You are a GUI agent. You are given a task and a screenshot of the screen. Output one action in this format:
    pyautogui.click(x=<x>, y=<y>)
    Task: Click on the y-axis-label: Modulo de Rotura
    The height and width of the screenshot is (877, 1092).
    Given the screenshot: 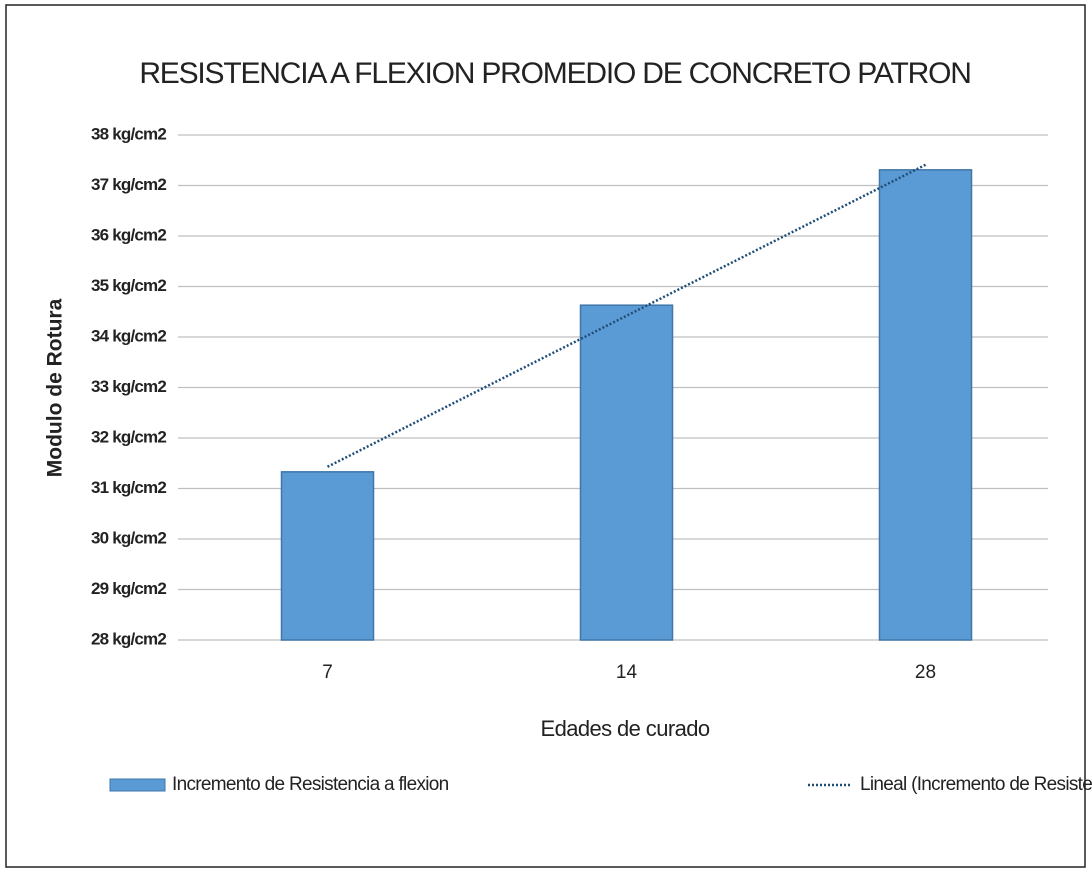 What is the action you would take?
    pyautogui.click(x=55, y=387)
    